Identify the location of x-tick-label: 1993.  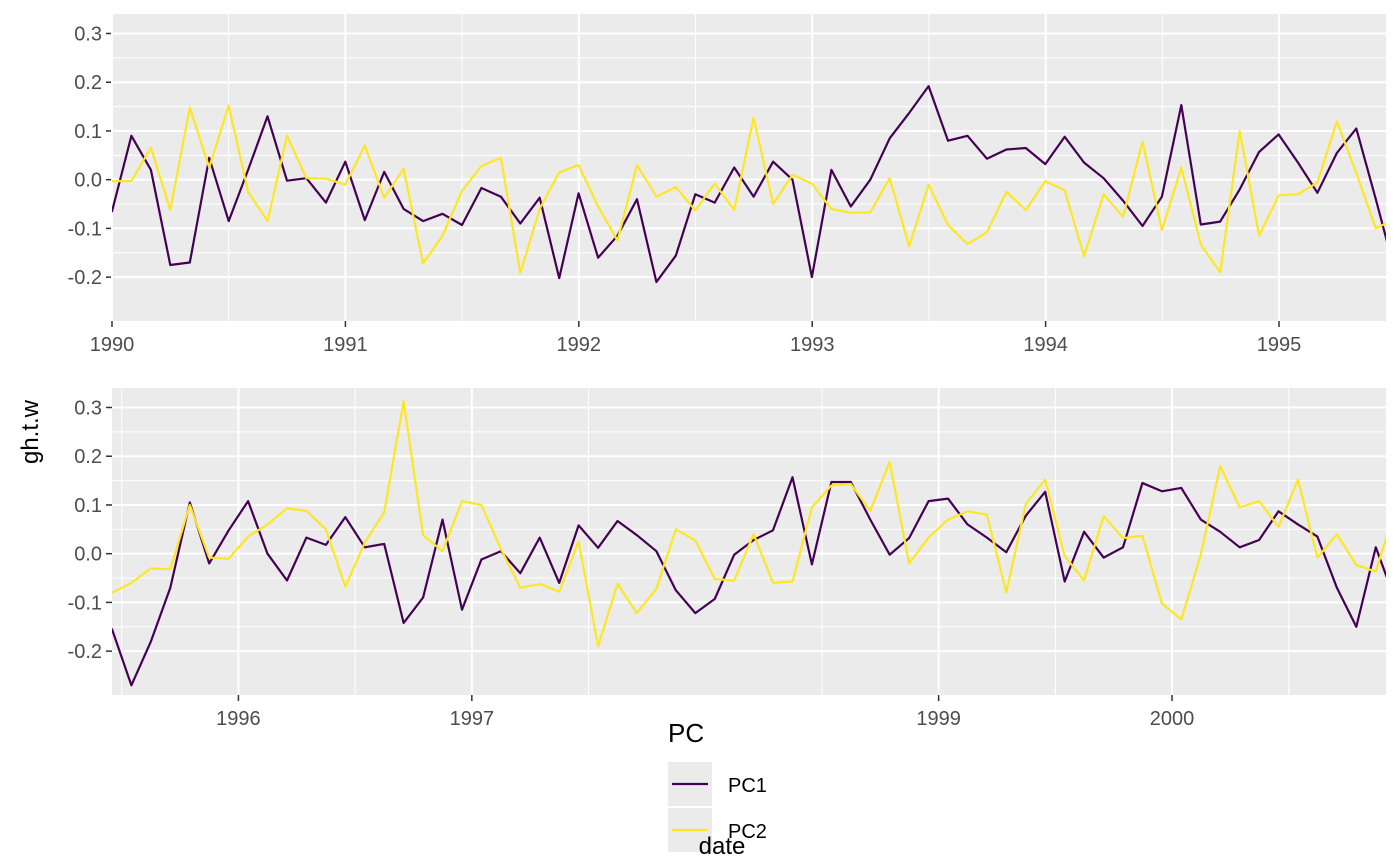
(812, 345).